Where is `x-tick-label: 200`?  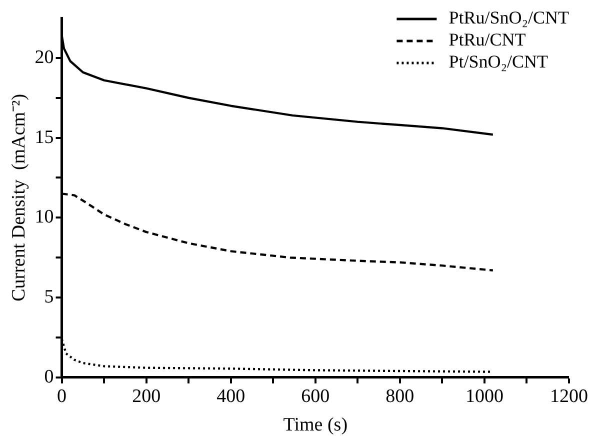 x-tick-label: 200 is located at coordinates (146, 396).